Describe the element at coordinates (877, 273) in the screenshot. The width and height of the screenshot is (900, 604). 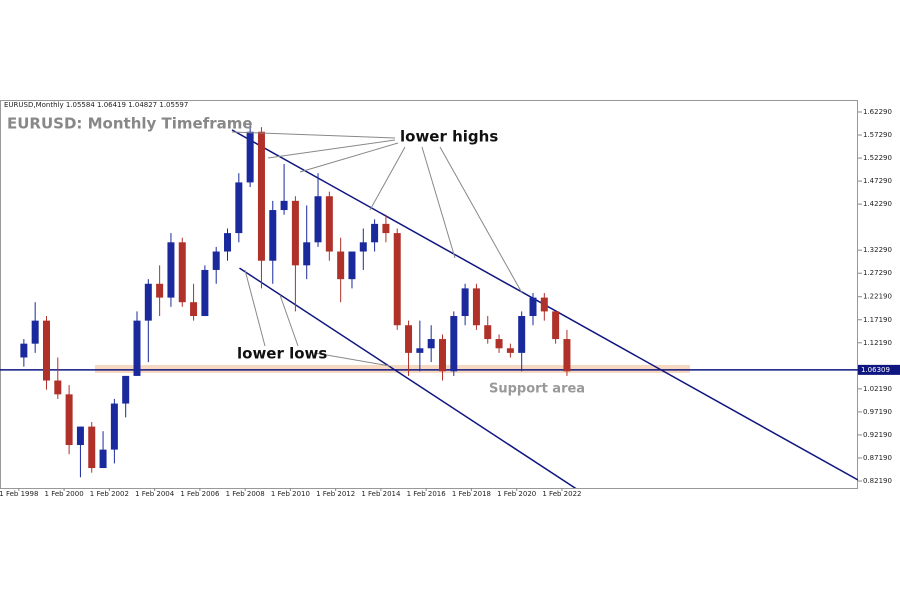
I see `y-tick-label: 1.27290` at that location.